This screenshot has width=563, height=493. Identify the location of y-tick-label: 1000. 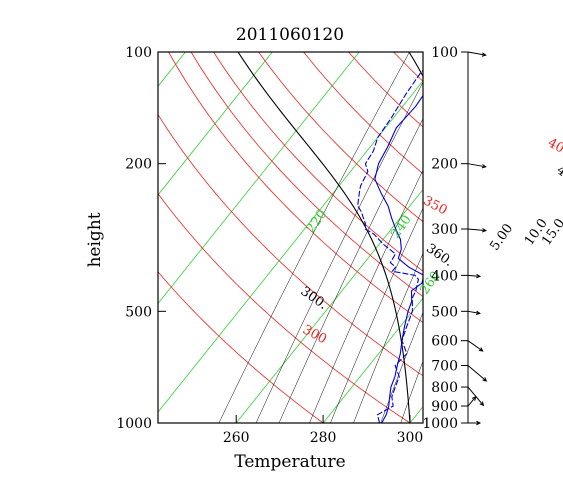
(134, 424).